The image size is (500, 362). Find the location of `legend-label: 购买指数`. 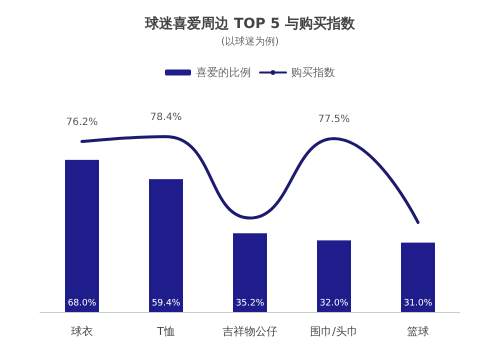

legend-label: 购买指数 is located at coordinates (313, 72).